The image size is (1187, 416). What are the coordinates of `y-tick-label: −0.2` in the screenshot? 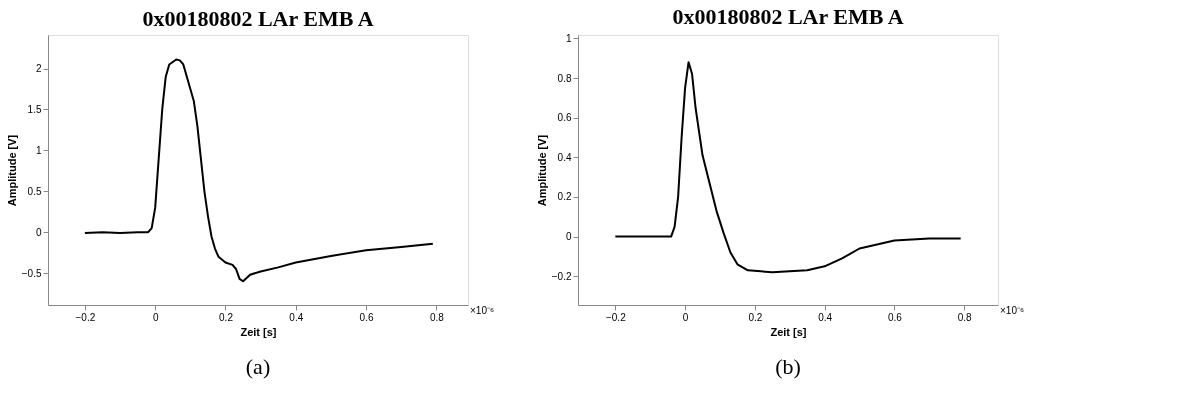 It's located at (561, 276).